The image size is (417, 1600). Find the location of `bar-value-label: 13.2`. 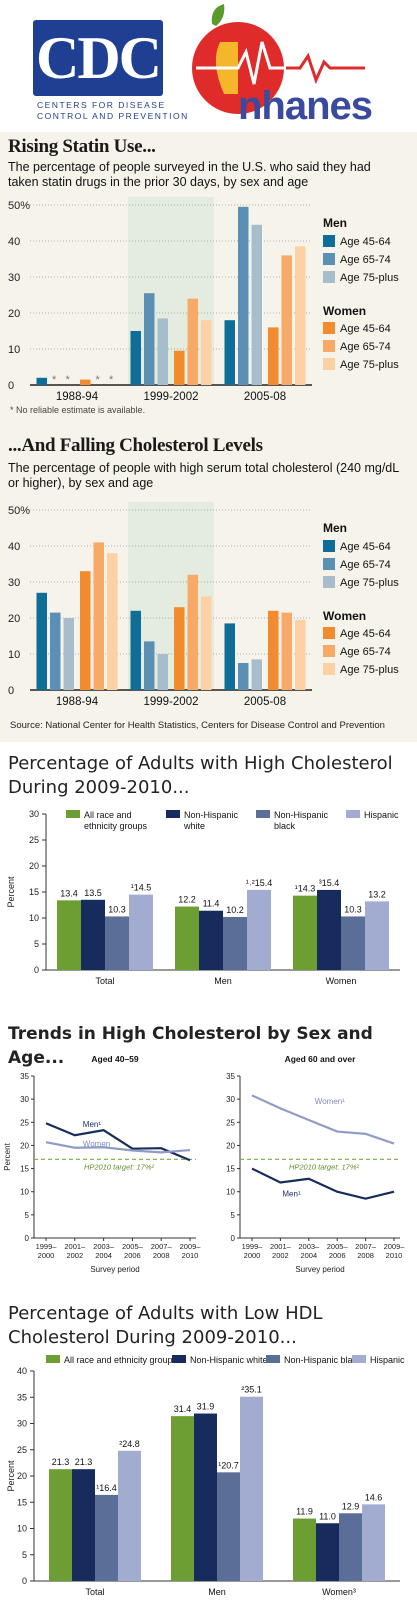

bar-value-label: 13.2 is located at coordinates (377, 894).